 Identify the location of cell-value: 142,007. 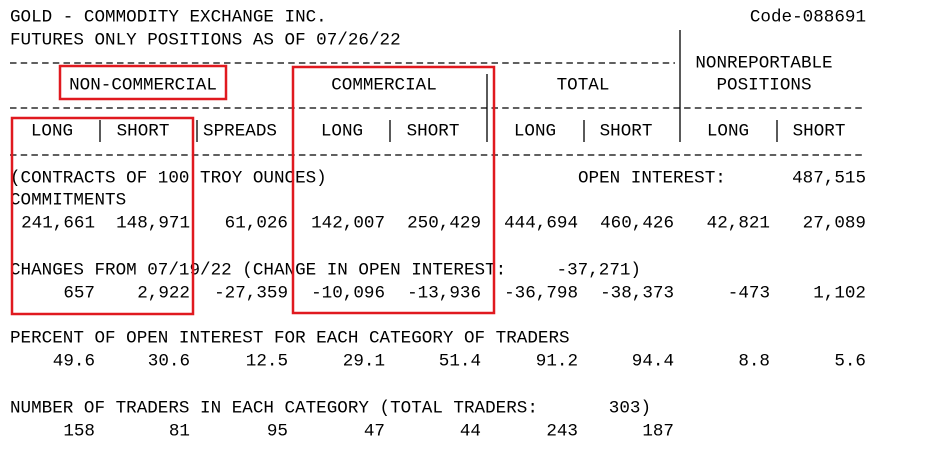
(348, 224).